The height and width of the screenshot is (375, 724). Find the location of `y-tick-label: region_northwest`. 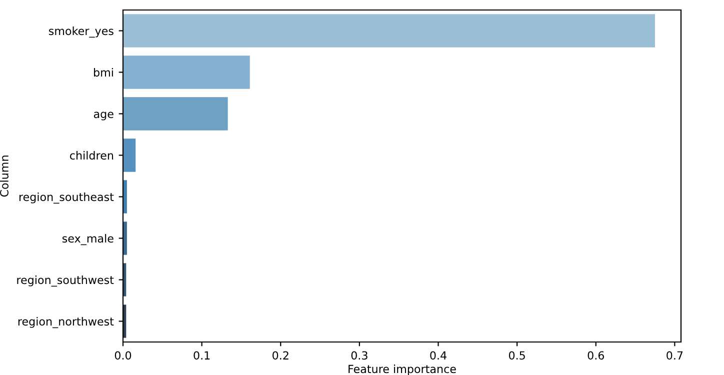

y-tick-label: region_northwest is located at coordinates (66, 322).